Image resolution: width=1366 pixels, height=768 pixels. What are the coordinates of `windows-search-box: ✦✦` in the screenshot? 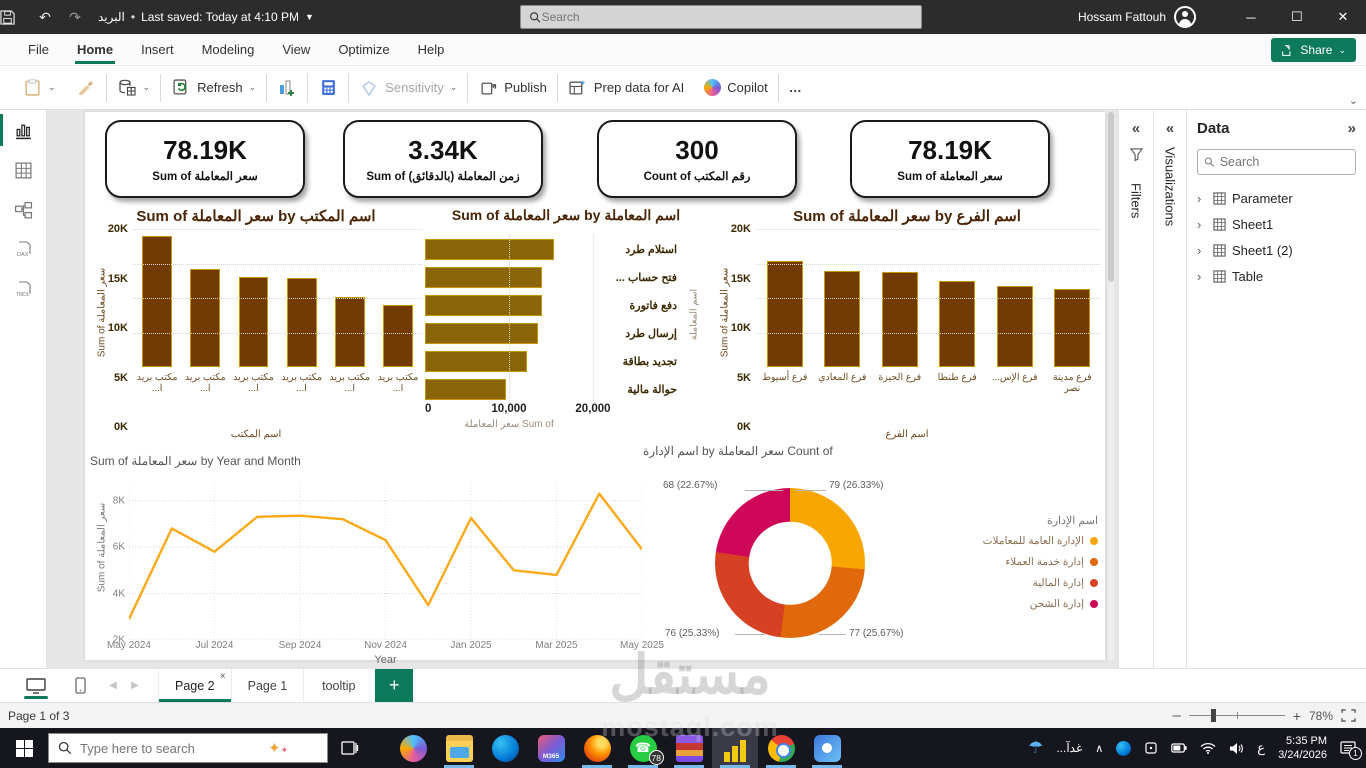 It's located at (188, 748).